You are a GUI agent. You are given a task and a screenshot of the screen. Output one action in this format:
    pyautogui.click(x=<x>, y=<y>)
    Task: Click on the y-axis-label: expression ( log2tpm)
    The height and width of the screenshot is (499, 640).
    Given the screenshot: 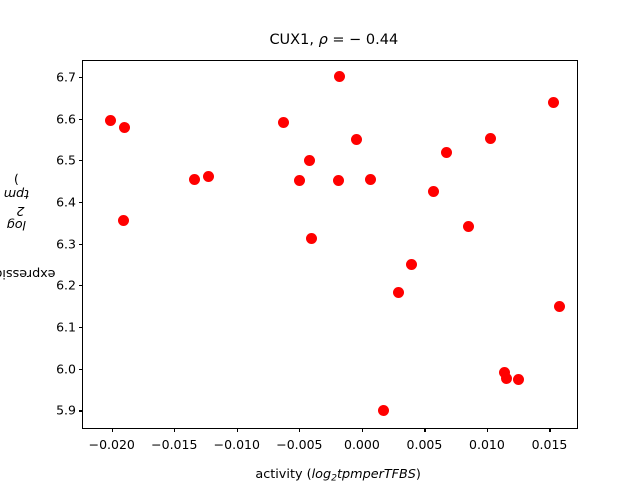 What is the action you would take?
    pyautogui.click(x=27, y=244)
    